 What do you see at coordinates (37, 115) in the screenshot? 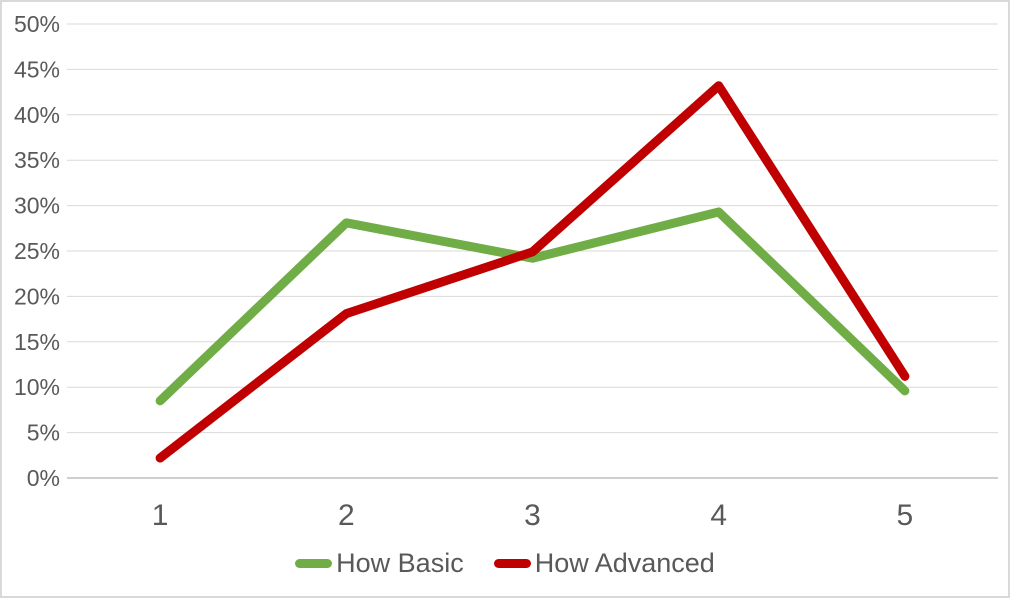
I see `y-axis-label: 40%` at bounding box center [37, 115].